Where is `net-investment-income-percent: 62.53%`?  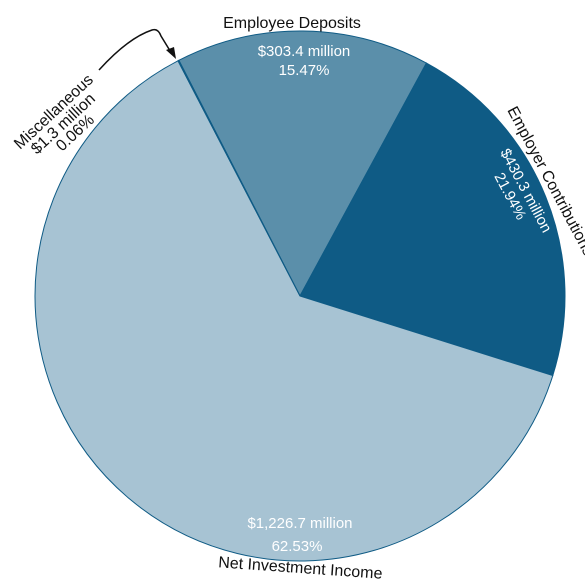 net-investment-income-percent: 62.53% is located at coordinates (297, 546).